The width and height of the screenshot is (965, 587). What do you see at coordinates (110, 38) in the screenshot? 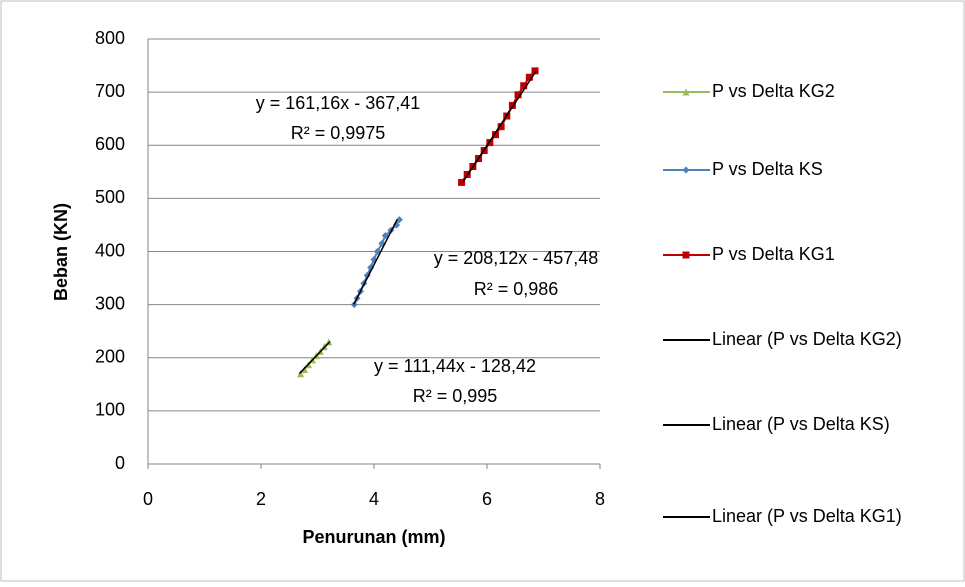
I see `y-tick-label: 800` at bounding box center [110, 38].